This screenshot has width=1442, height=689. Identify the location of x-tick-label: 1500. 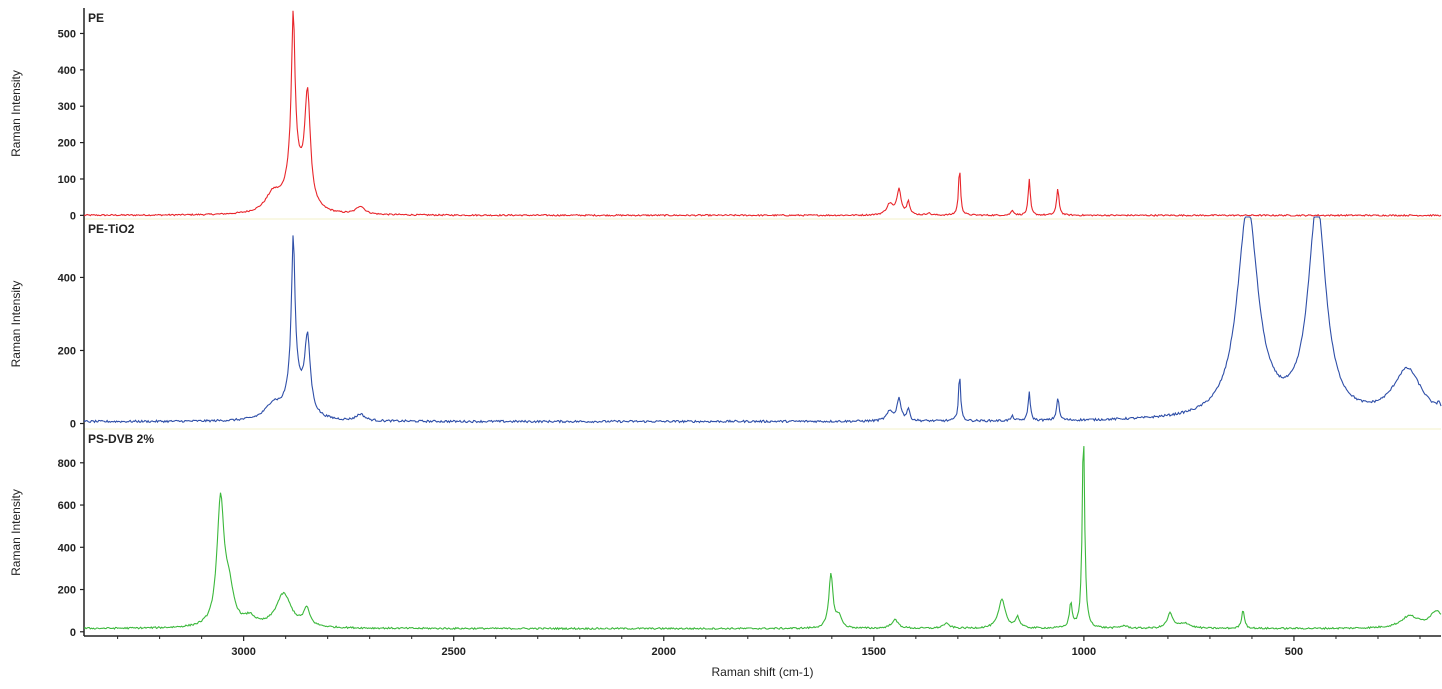
(874, 652).